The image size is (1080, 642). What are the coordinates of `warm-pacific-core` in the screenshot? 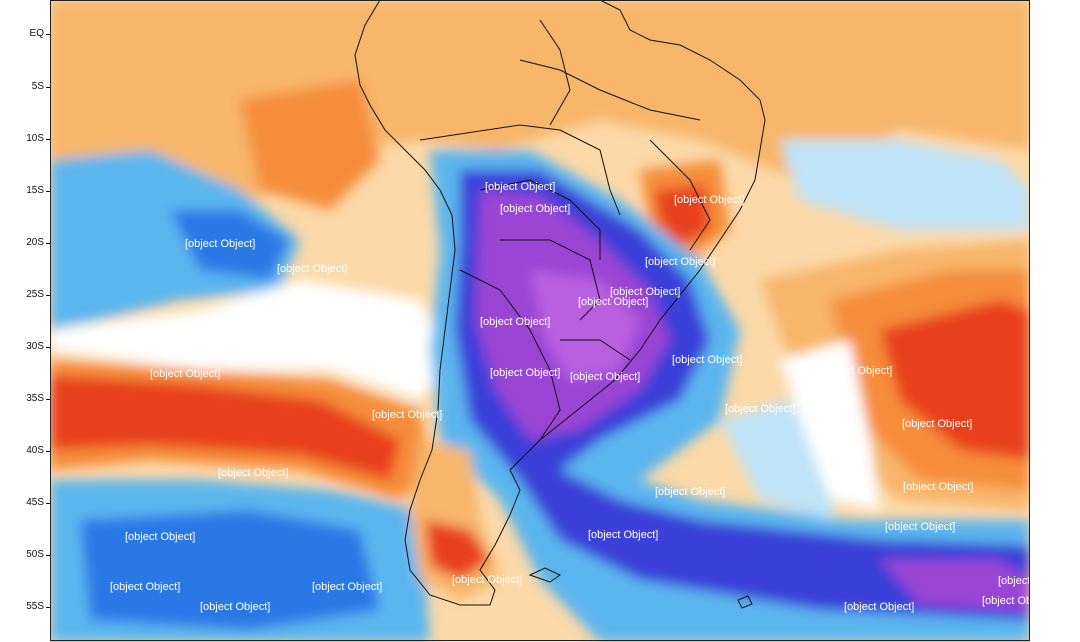 It's located at (225, 427).